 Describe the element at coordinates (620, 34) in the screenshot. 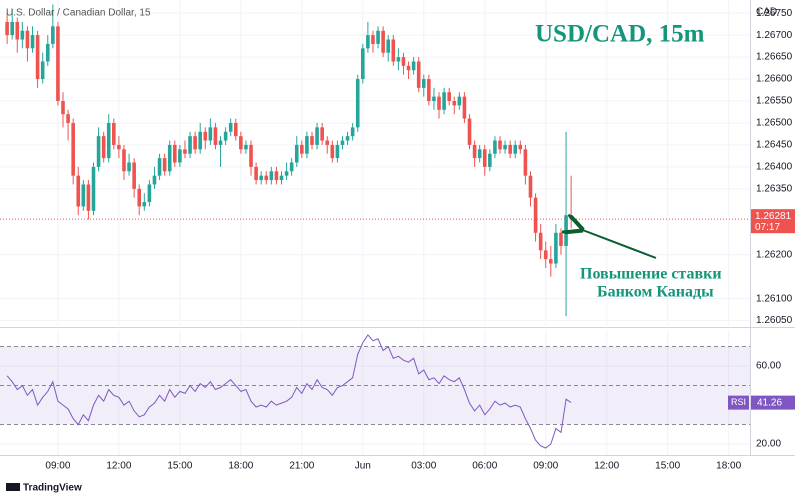

I see `chart-title: USD/CAD, 15m` at that location.